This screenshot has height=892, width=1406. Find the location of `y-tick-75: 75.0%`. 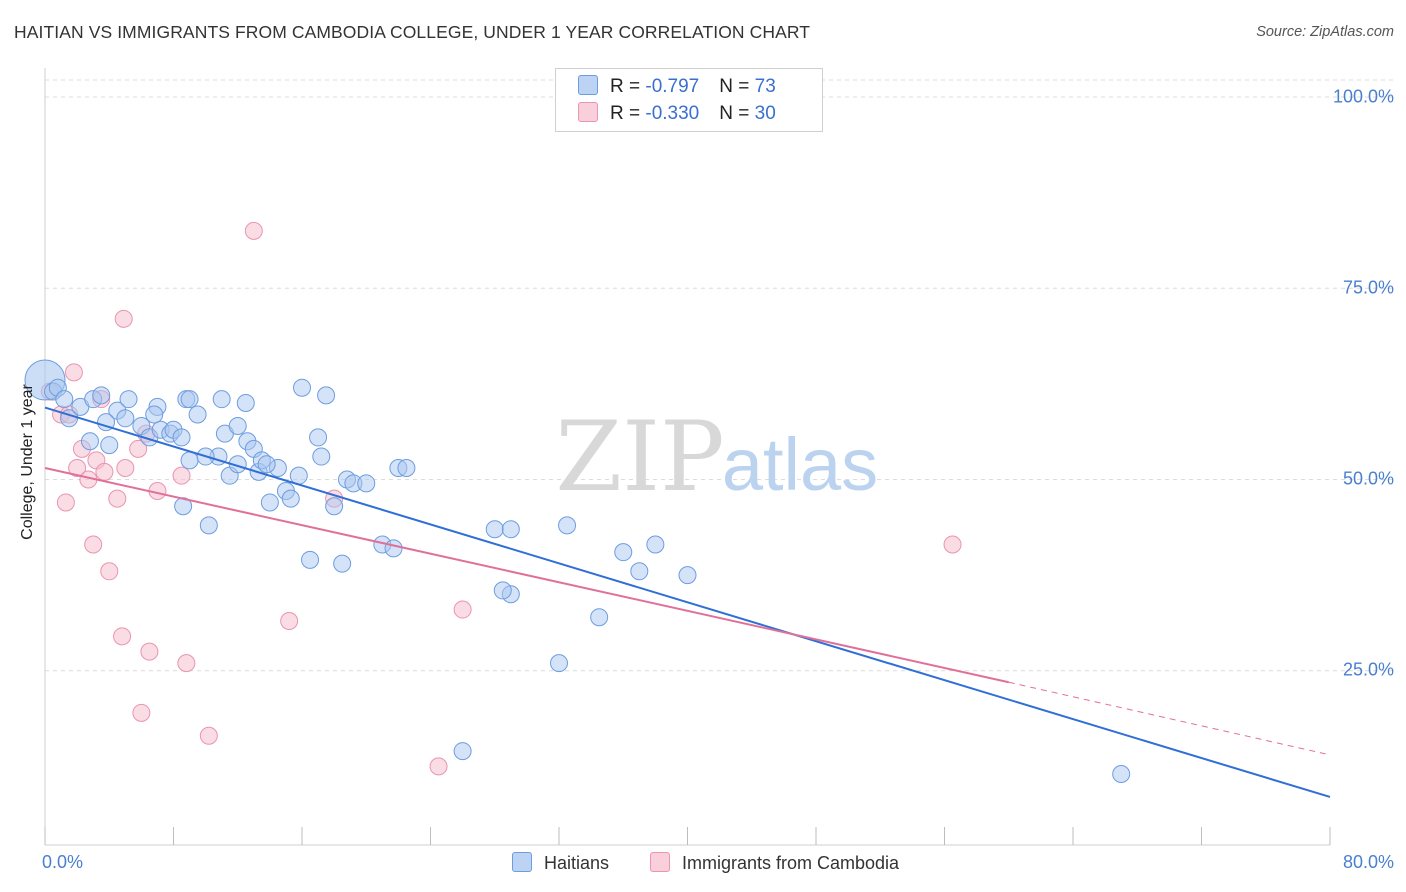

y-tick-75: 75.0% is located at coordinates (1368, 287).